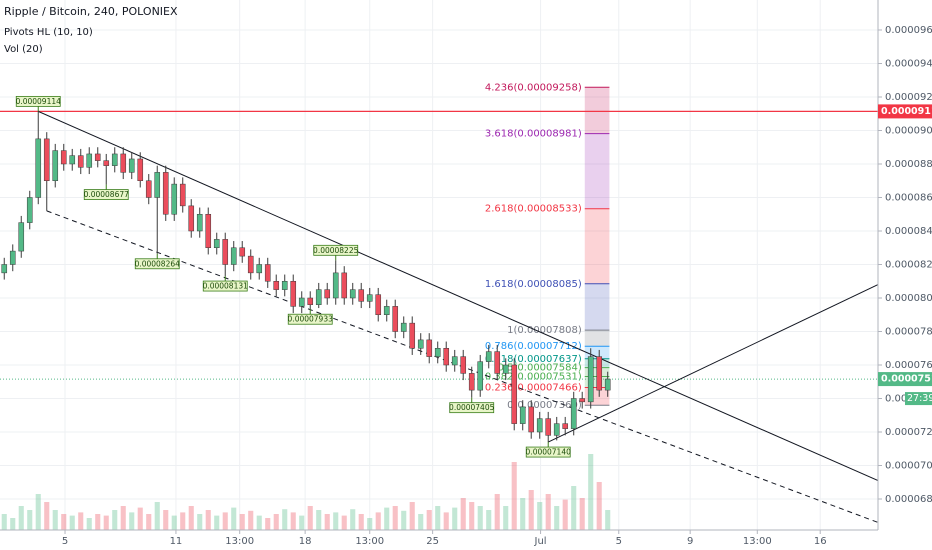 The width and height of the screenshot is (932, 550). What do you see at coordinates (690, 541) in the screenshot?
I see `x-tick-label: 9` at bounding box center [690, 541].